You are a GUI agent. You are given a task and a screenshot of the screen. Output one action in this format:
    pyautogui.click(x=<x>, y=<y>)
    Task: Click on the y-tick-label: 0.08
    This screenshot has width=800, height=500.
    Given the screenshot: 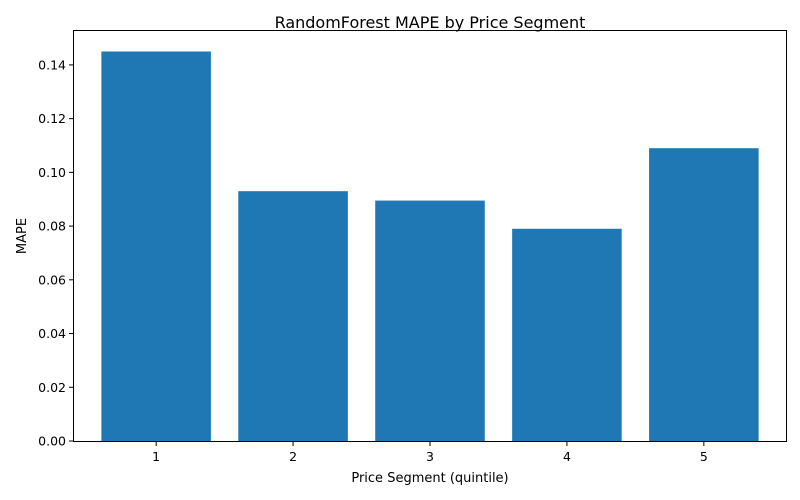 What is the action you would take?
    pyautogui.click(x=52, y=226)
    